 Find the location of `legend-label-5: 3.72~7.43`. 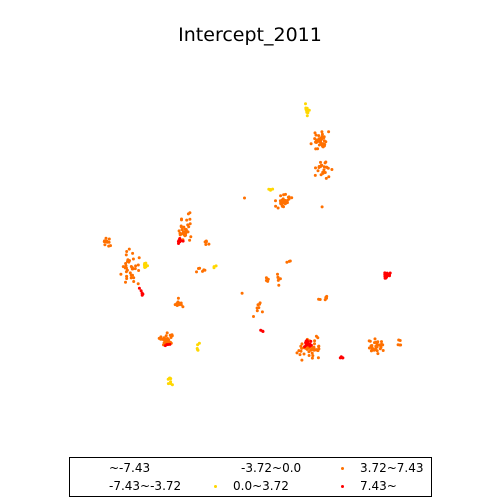

legend-label-5: 3.72~7.43 is located at coordinates (392, 468).